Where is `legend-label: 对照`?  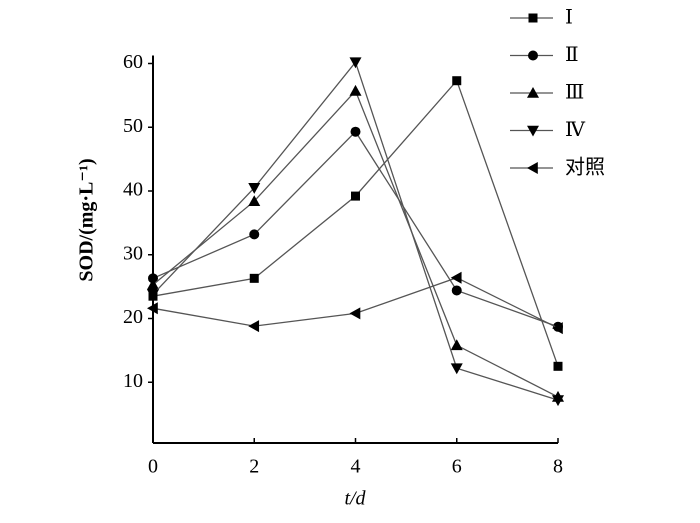
legend-label: 对照 is located at coordinates (585, 167).